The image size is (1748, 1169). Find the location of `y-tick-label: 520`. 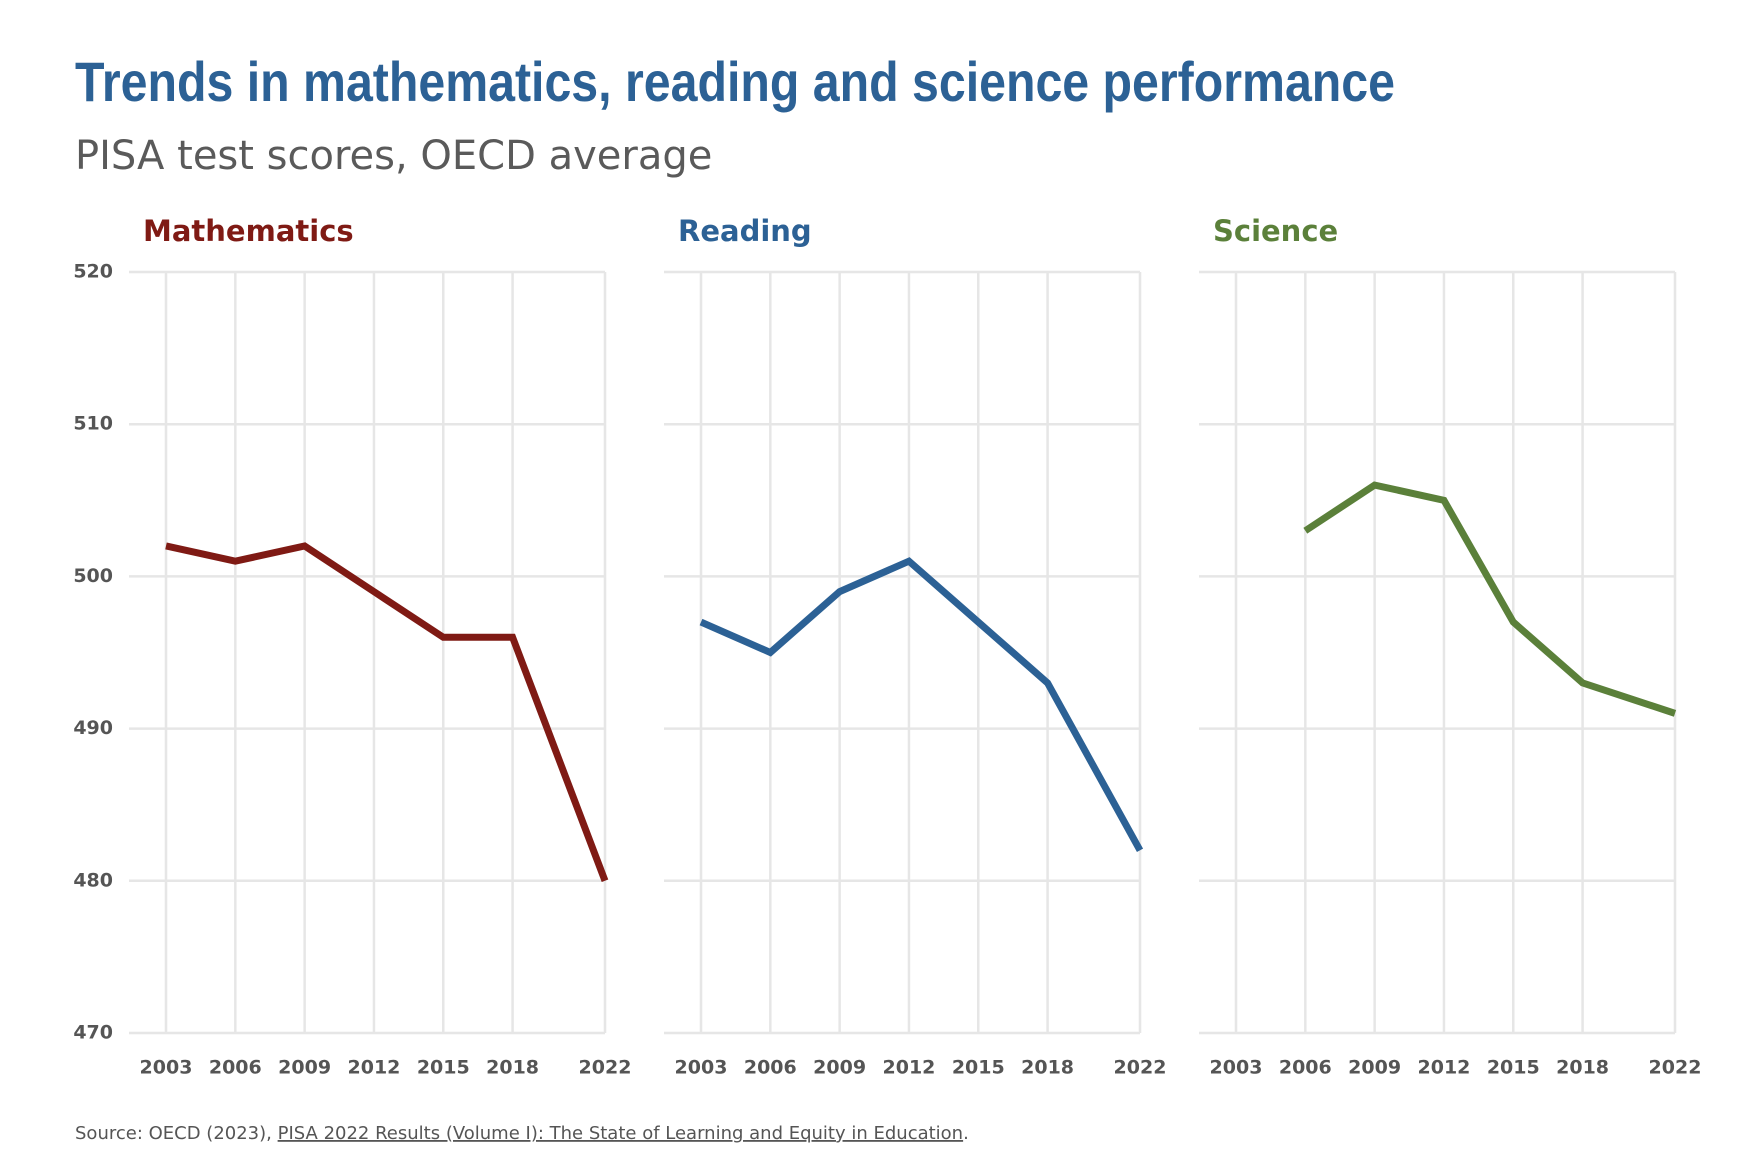

y-tick-label: 520 is located at coordinates (93, 272).